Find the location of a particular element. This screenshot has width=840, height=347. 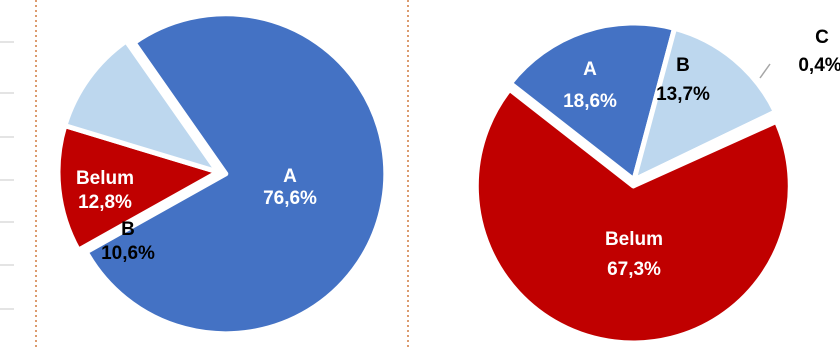

left-edge-gridlines is located at coordinates (7, 175).